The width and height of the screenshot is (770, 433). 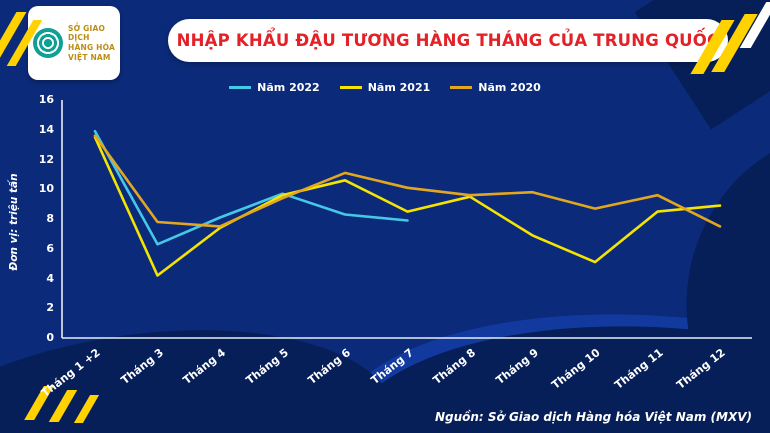 I want to click on mxv-logo-text: SỞ GIAO DỊCH HÀNG HÓA VIỆT NAM, so click(x=91, y=43).